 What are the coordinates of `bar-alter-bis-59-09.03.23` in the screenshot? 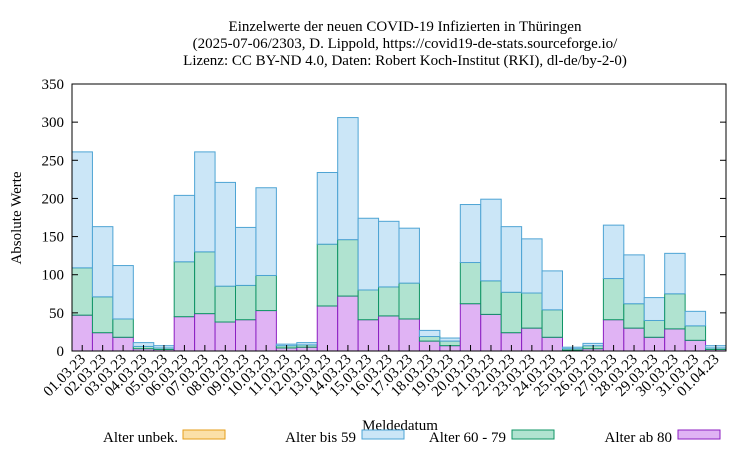 It's located at (246, 256).